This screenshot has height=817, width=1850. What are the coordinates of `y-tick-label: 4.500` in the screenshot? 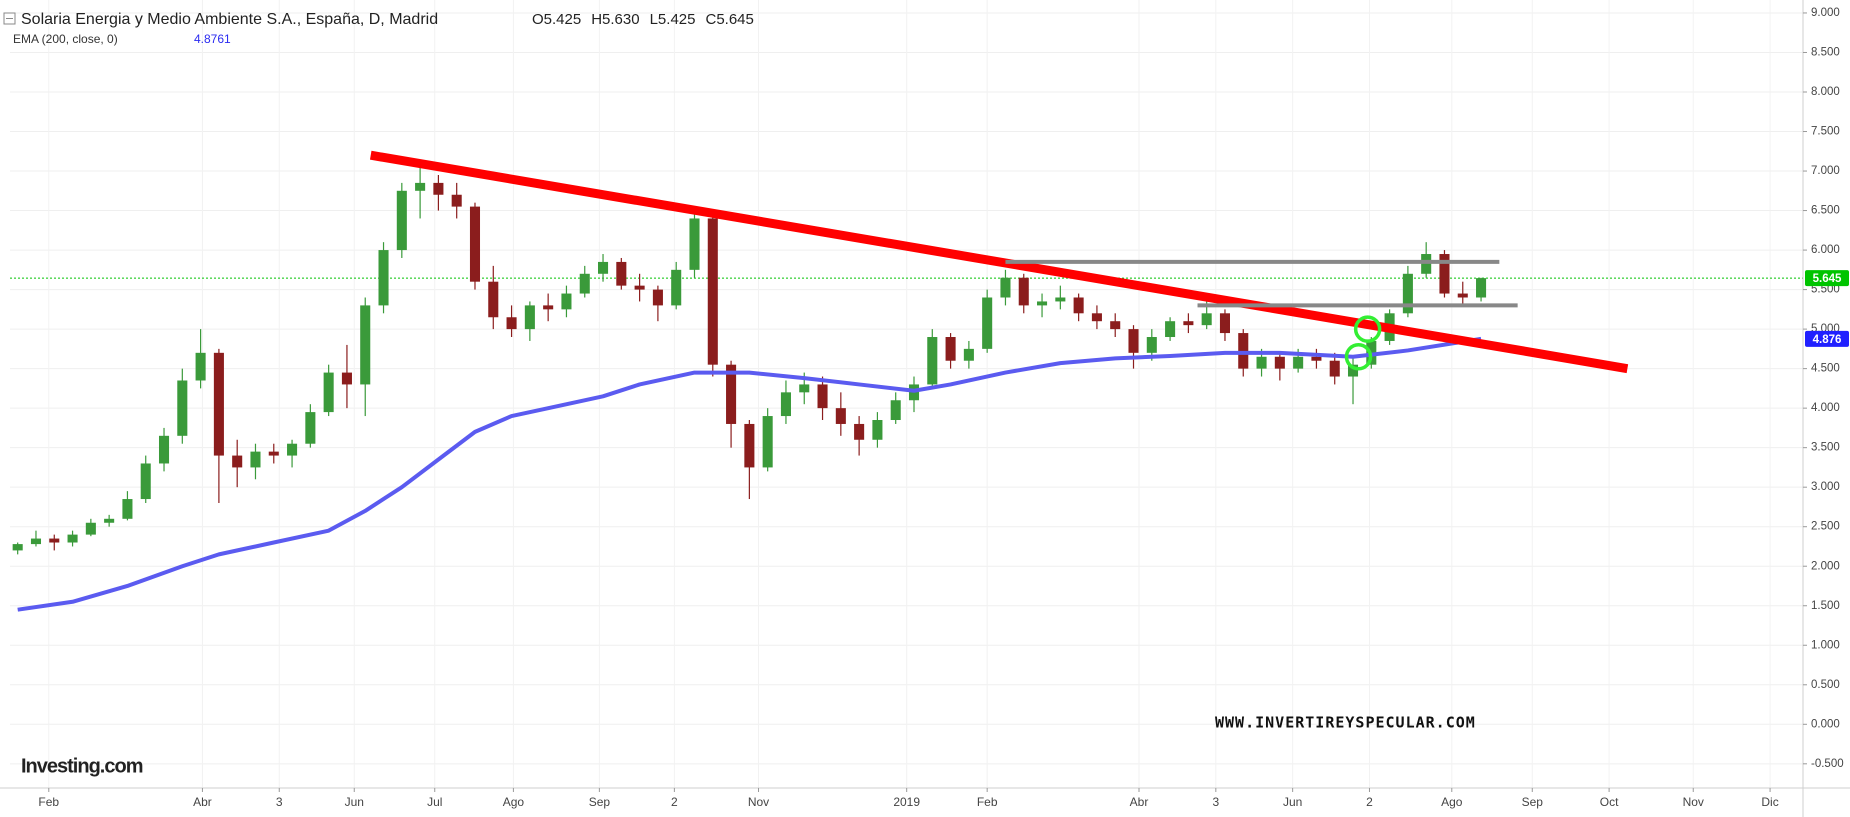 It's located at (1825, 369).